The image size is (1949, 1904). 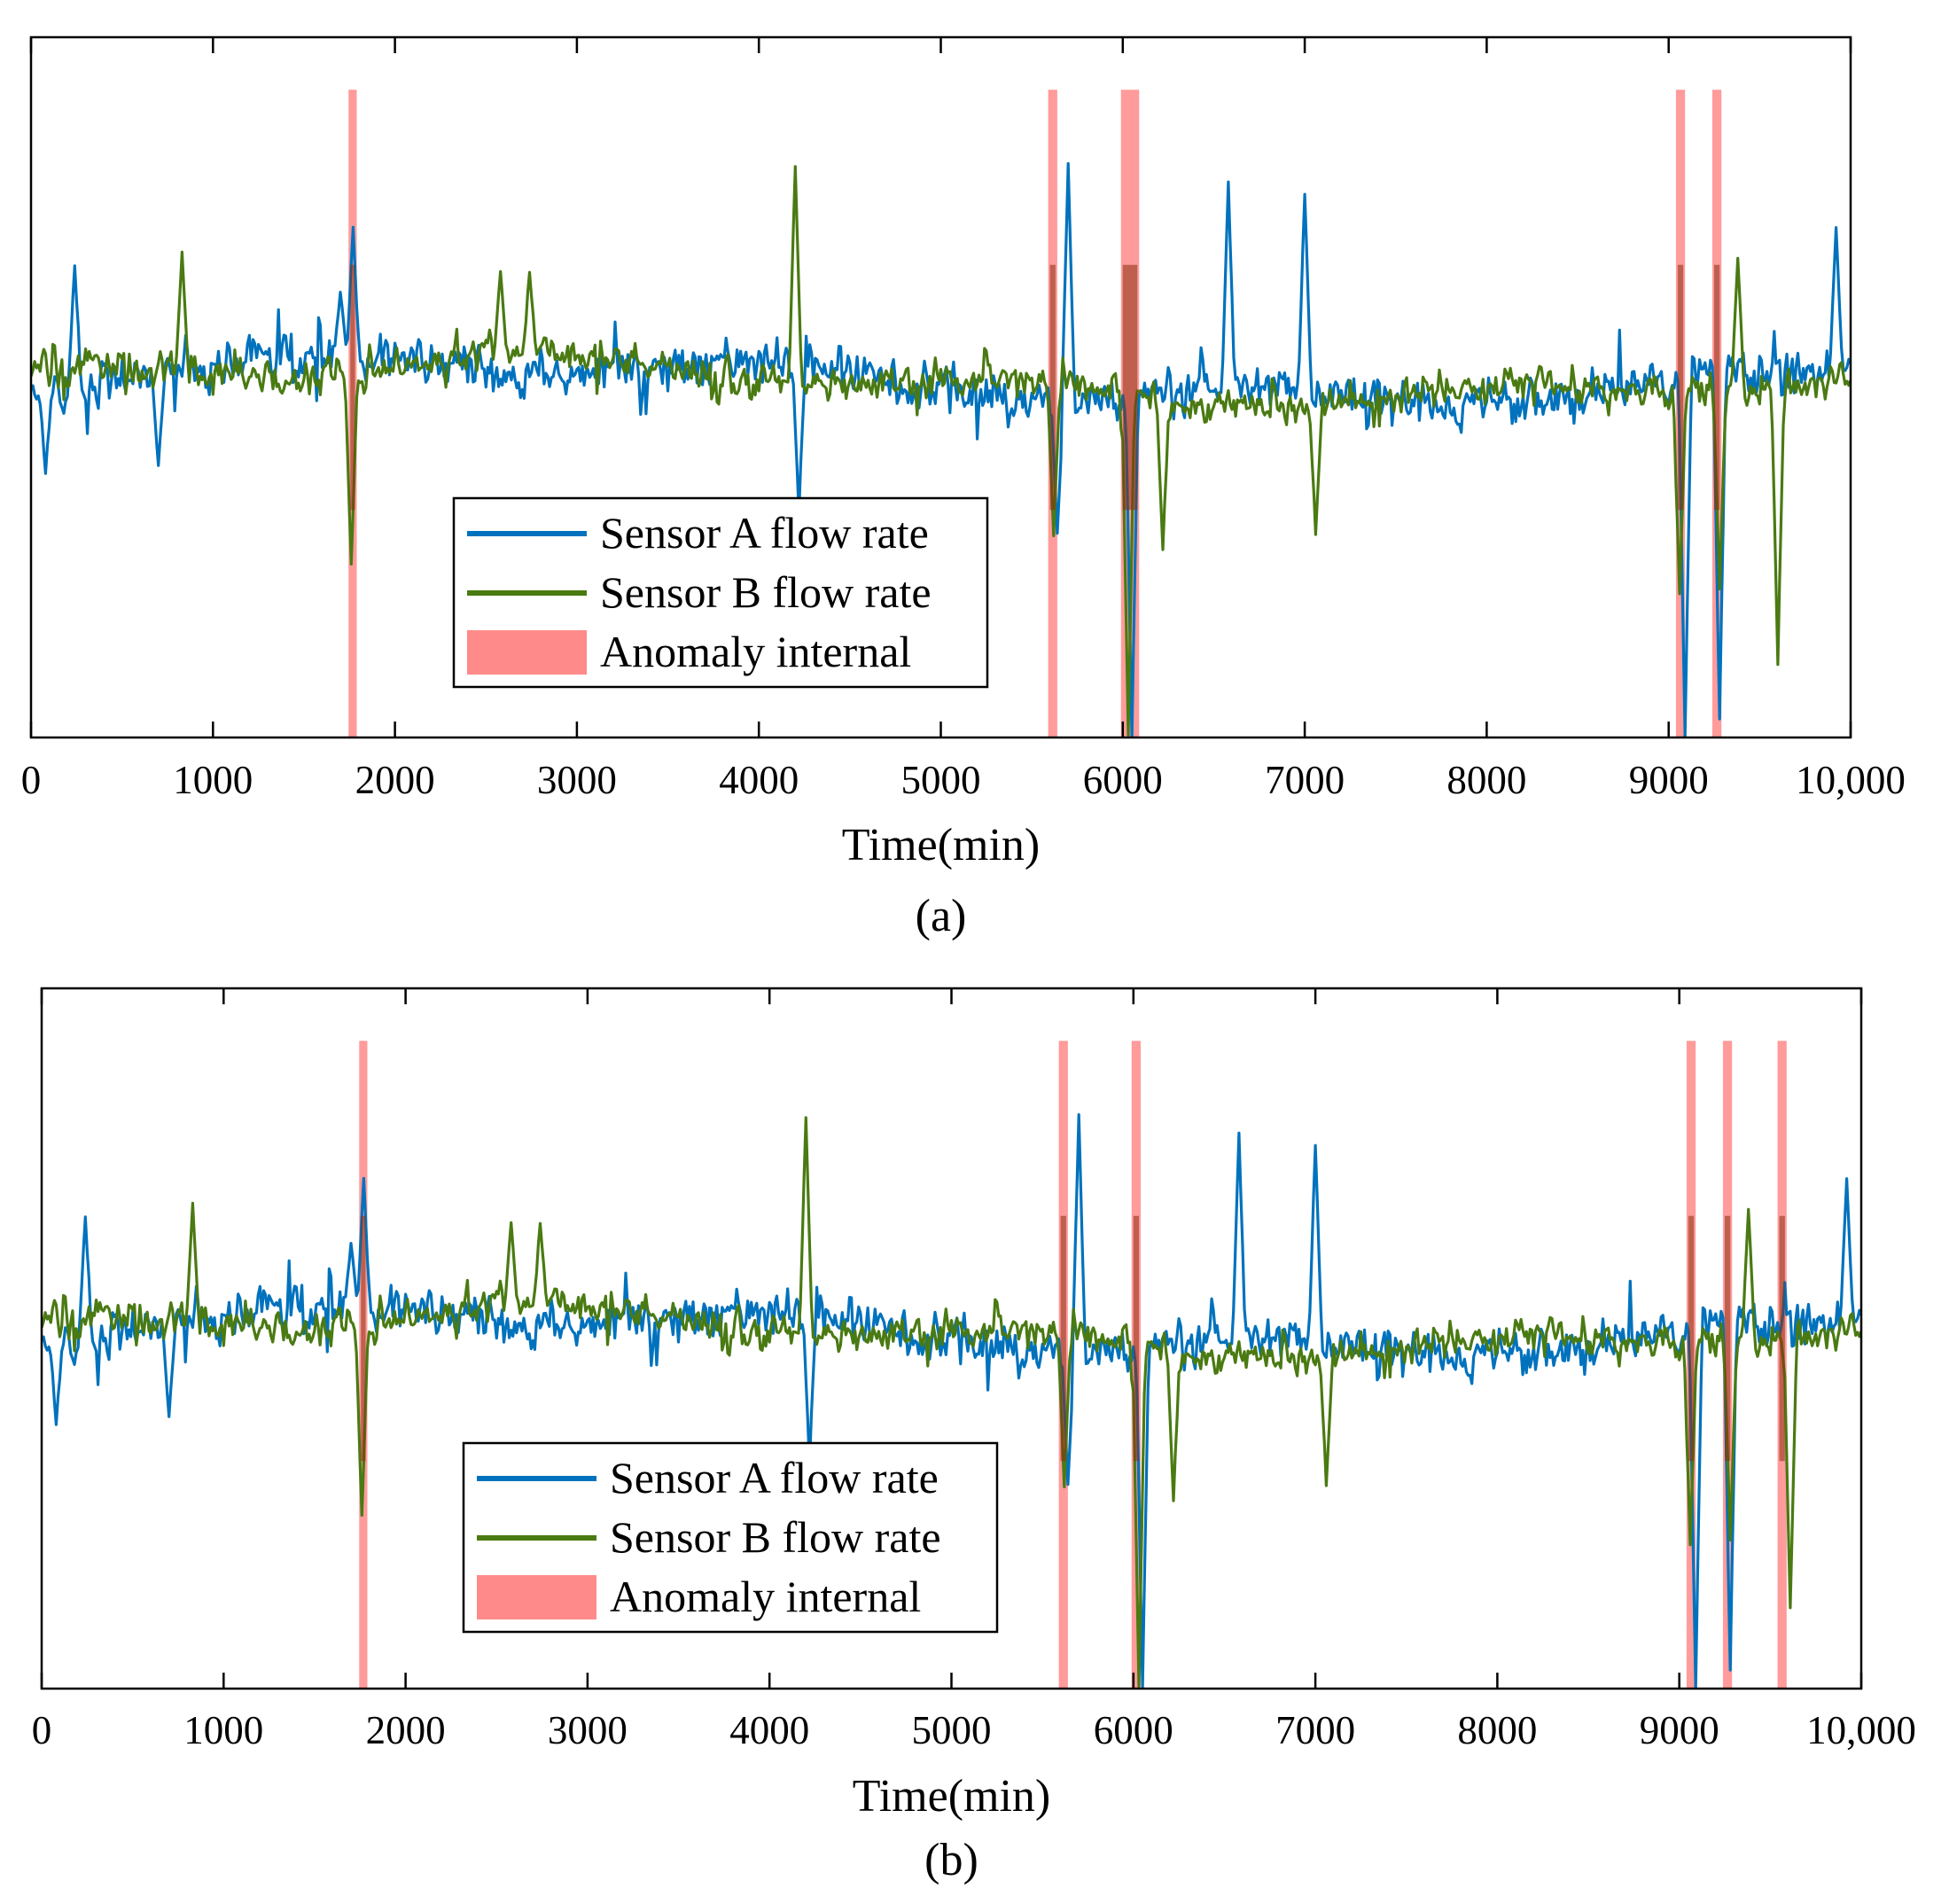 I want to click on panel-caption: (a), so click(x=941, y=916).